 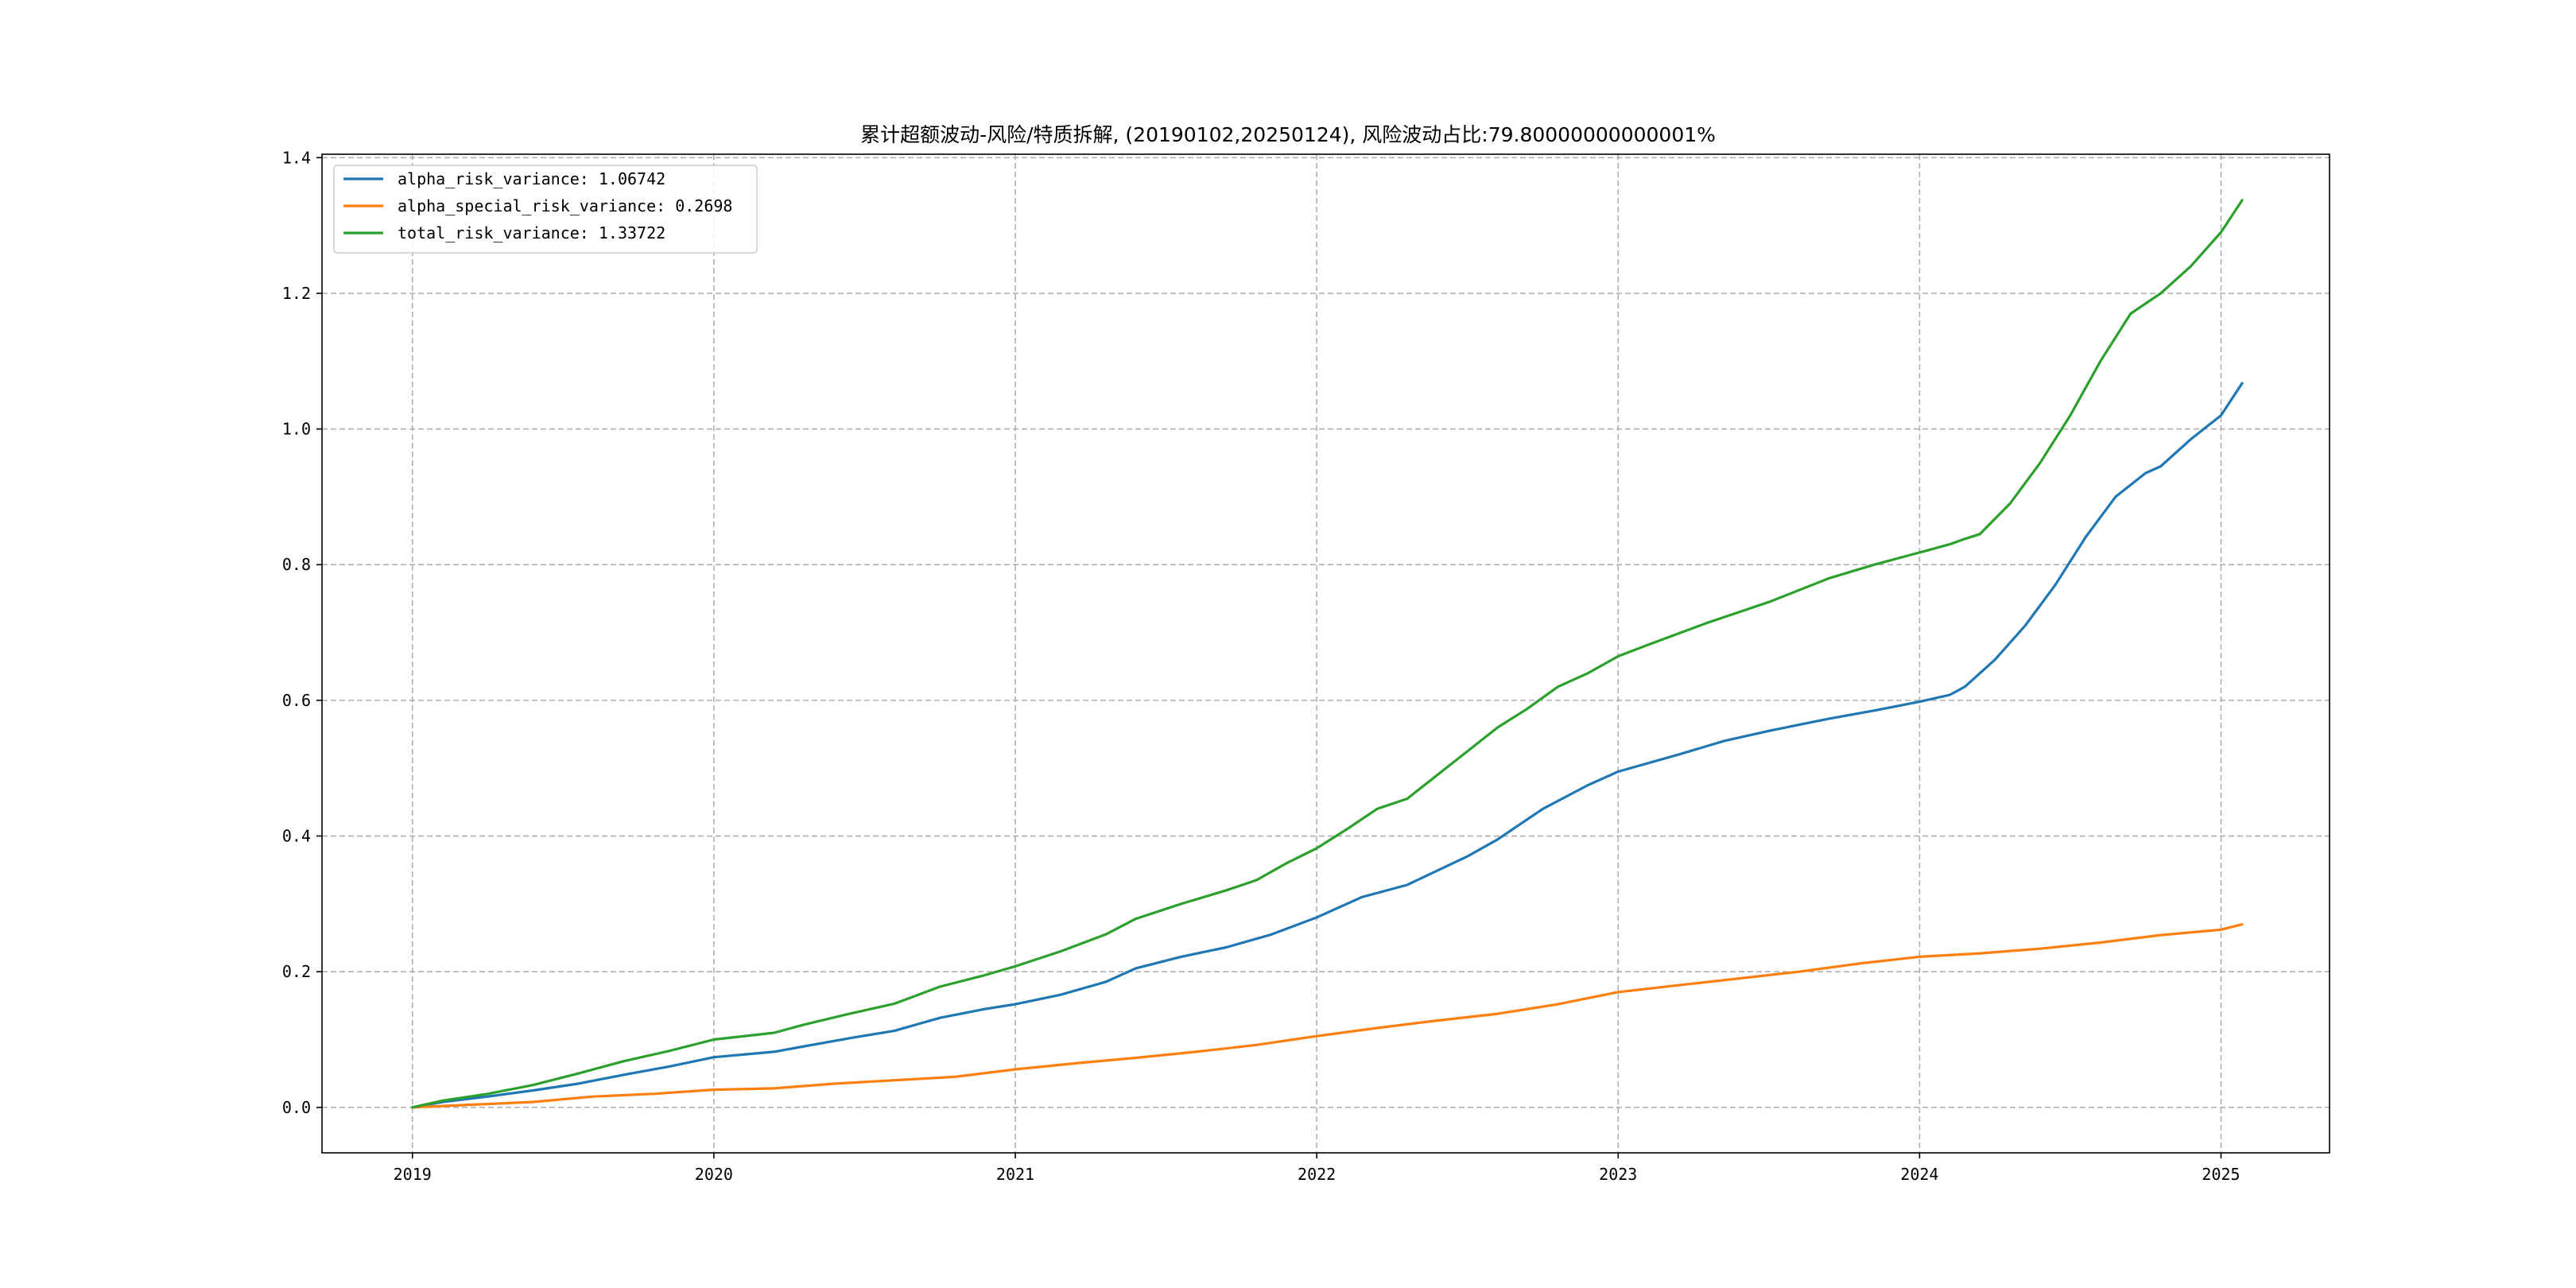 I want to click on x-tick-label: 2020, so click(x=714, y=1174).